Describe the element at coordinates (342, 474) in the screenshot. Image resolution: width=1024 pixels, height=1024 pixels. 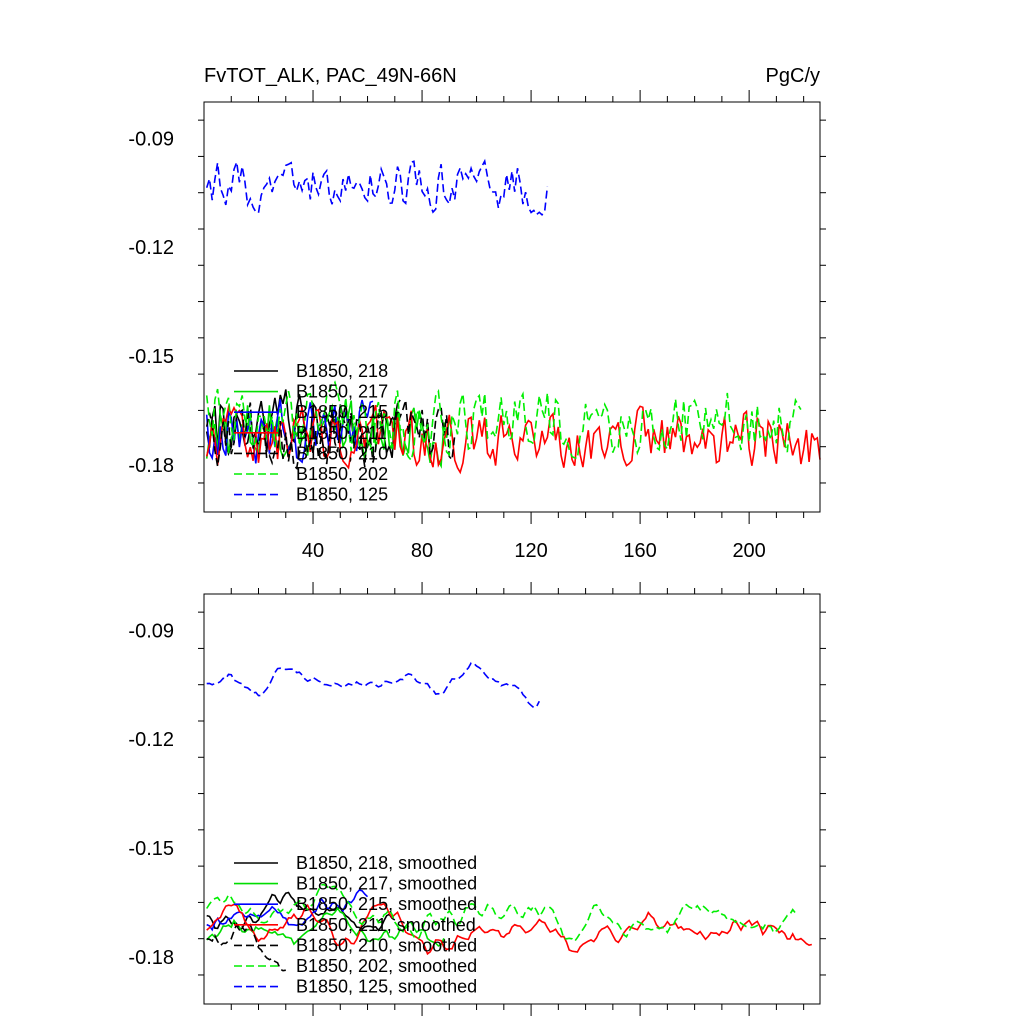
I see `legend-label: B1850, 202` at that location.